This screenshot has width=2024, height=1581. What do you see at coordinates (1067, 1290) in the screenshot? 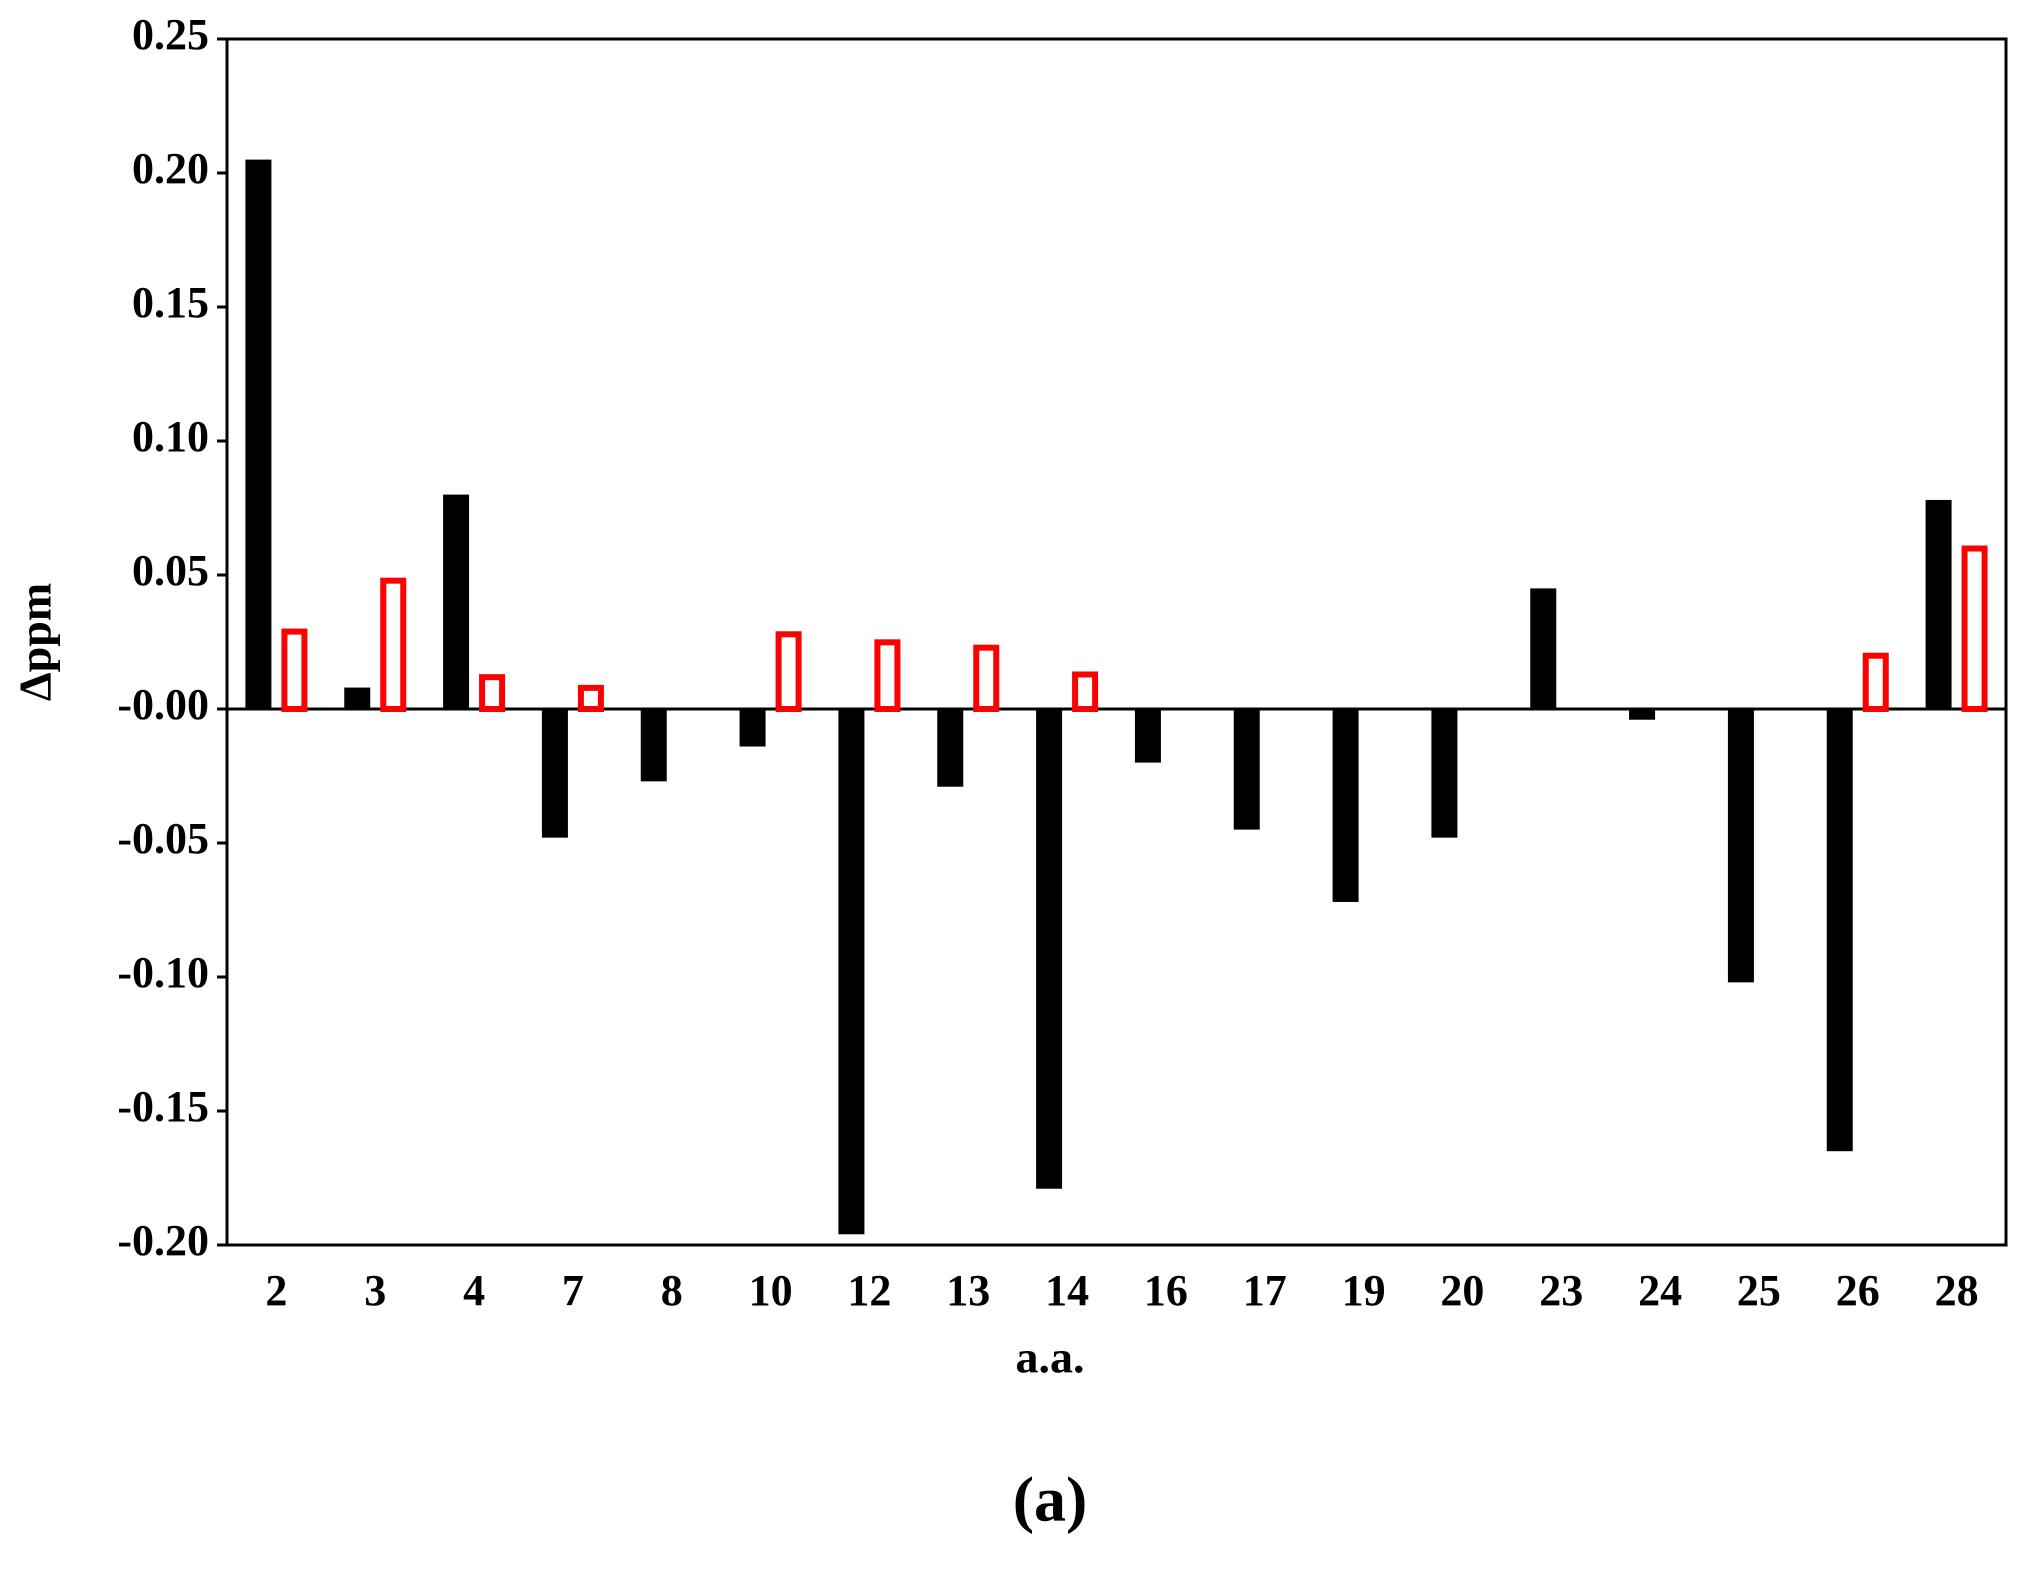
I see `x-tick-label: 14` at bounding box center [1067, 1290].